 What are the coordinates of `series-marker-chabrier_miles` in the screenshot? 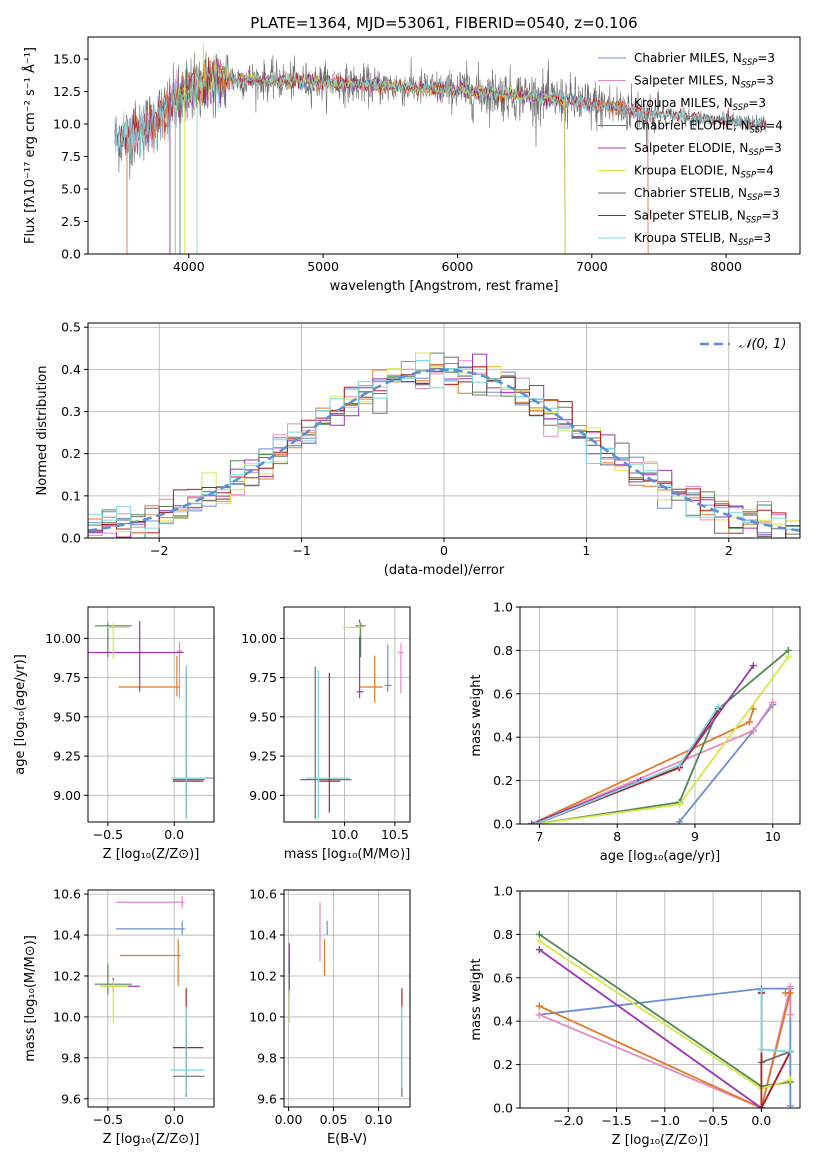 It's located at (679, 821).